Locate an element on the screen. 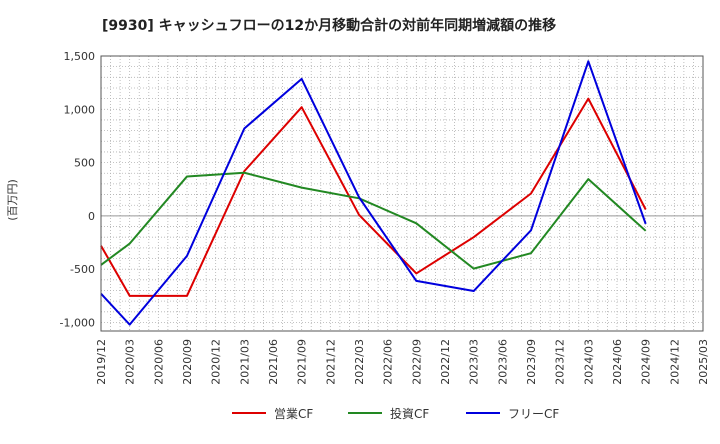 This screenshot has width=720, height=444. x-tick-label: 2020/03 is located at coordinates (130, 362).